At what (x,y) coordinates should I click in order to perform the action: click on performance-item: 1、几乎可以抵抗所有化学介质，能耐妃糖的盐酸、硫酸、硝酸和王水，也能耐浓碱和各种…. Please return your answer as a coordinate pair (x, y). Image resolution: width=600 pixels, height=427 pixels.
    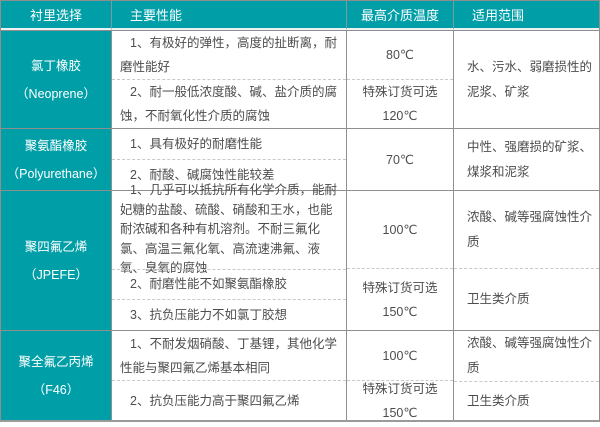
    Looking at the image, I should click on (228, 229).